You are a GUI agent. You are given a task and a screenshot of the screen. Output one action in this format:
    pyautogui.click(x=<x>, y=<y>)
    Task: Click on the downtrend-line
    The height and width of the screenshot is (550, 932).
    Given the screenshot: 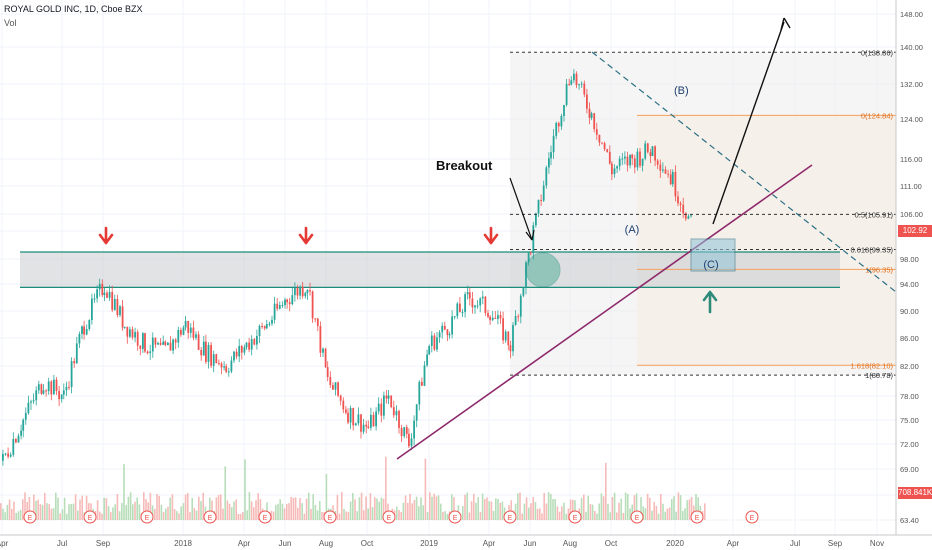 What is the action you would take?
    pyautogui.click(x=744, y=172)
    